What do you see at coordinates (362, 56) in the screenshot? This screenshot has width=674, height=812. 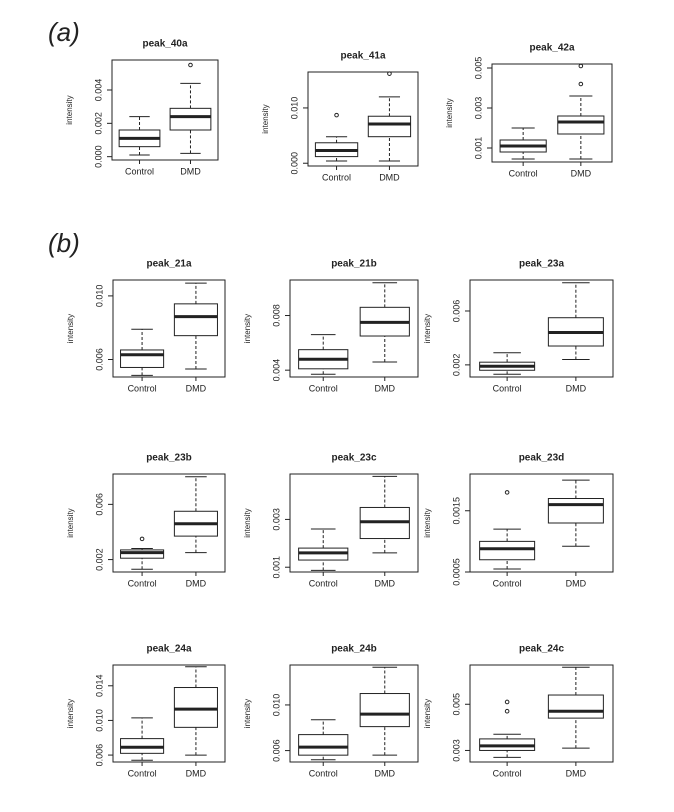 I see `chart-title: peak_41a` at bounding box center [362, 56].